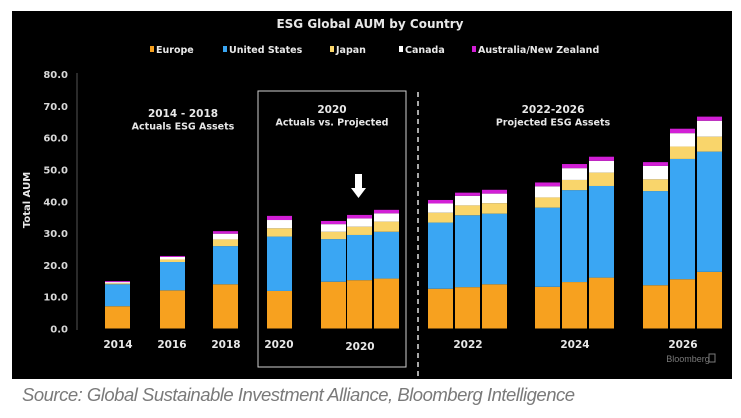  I want to click on y-ticks: 0.0 10.0 20.0 30.0 40.0 50.0 60.0 70.0 80.0, so click(55, 203).